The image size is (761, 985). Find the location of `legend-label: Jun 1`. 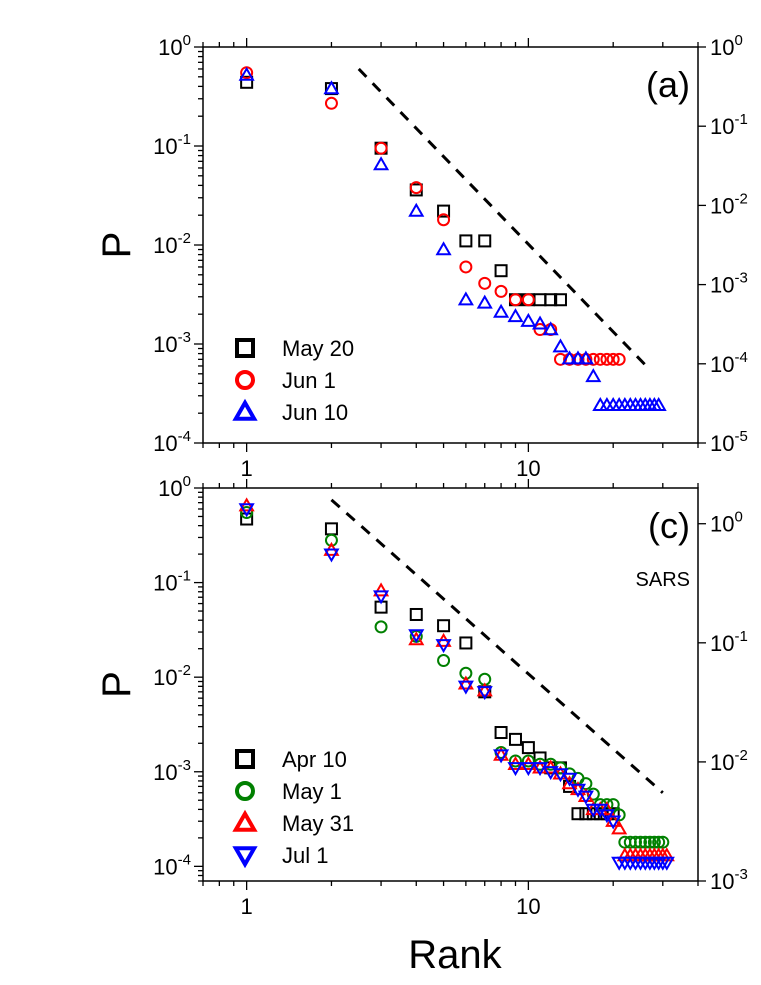

legend-label: Jun 1 is located at coordinates (309, 380).